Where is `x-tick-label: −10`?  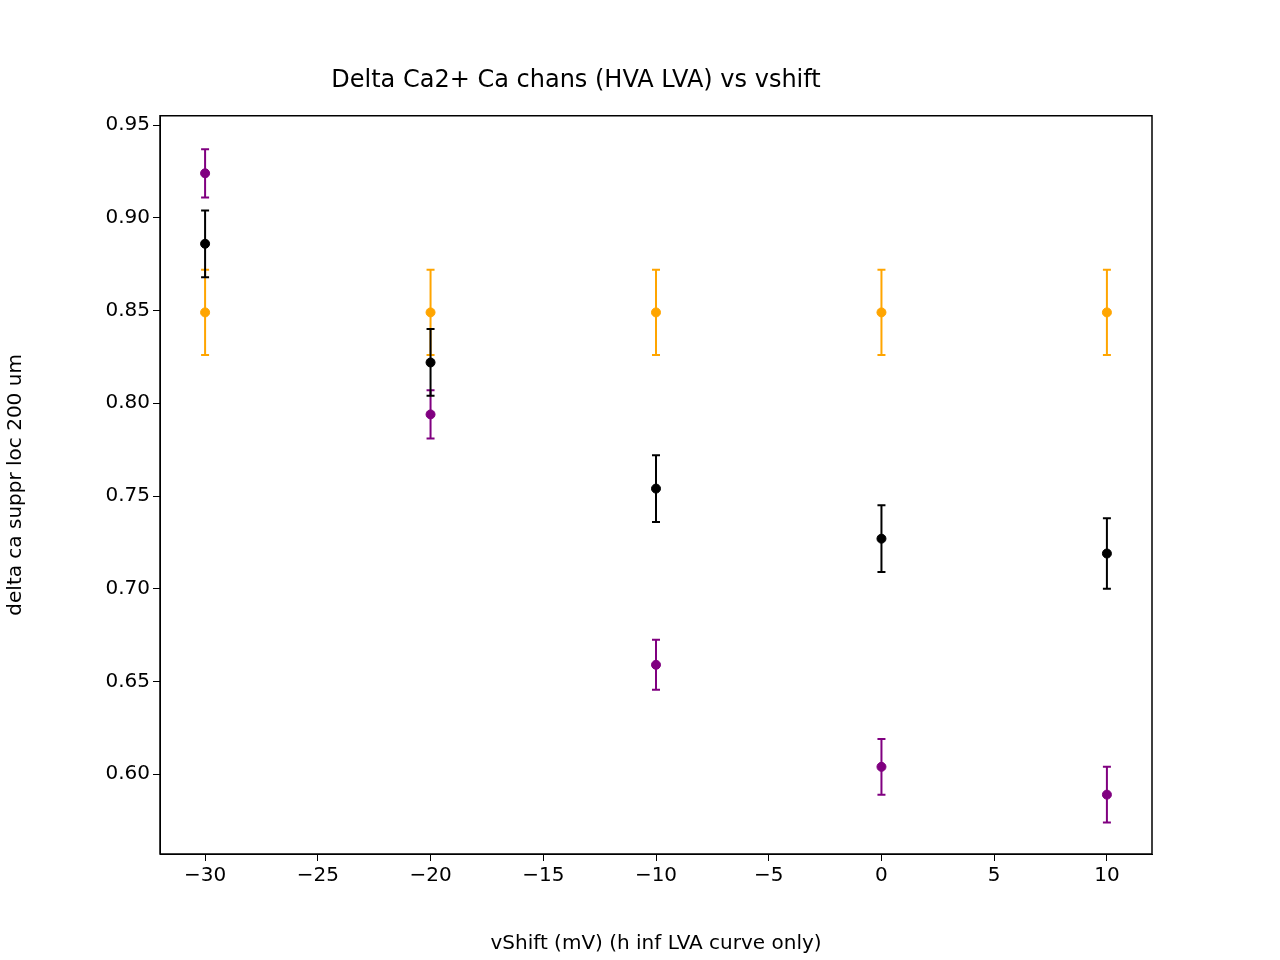 x-tick-label: −10 is located at coordinates (656, 874).